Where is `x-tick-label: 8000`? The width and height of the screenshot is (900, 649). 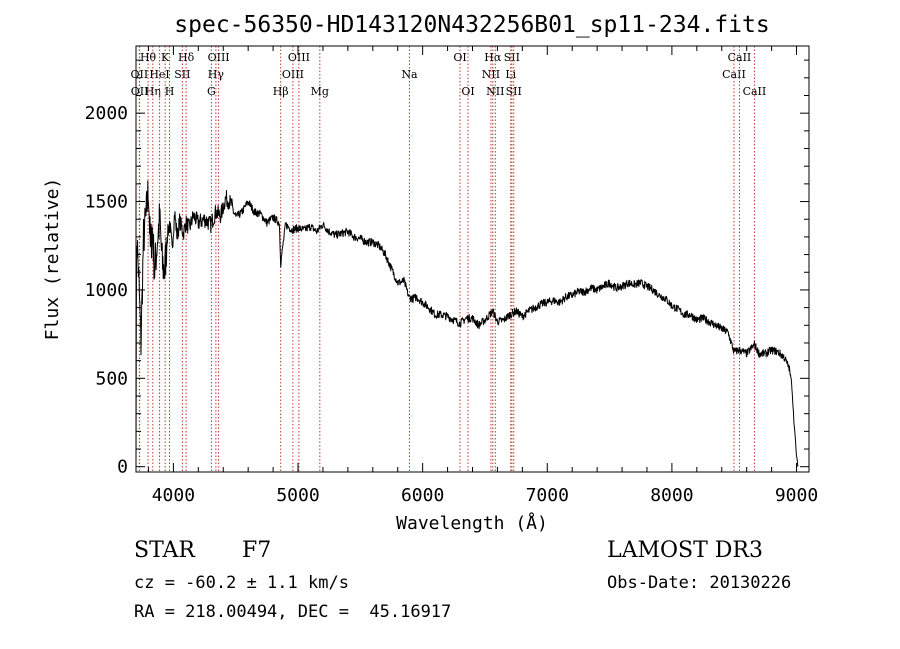
x-tick-label: 8000 is located at coordinates (671, 495).